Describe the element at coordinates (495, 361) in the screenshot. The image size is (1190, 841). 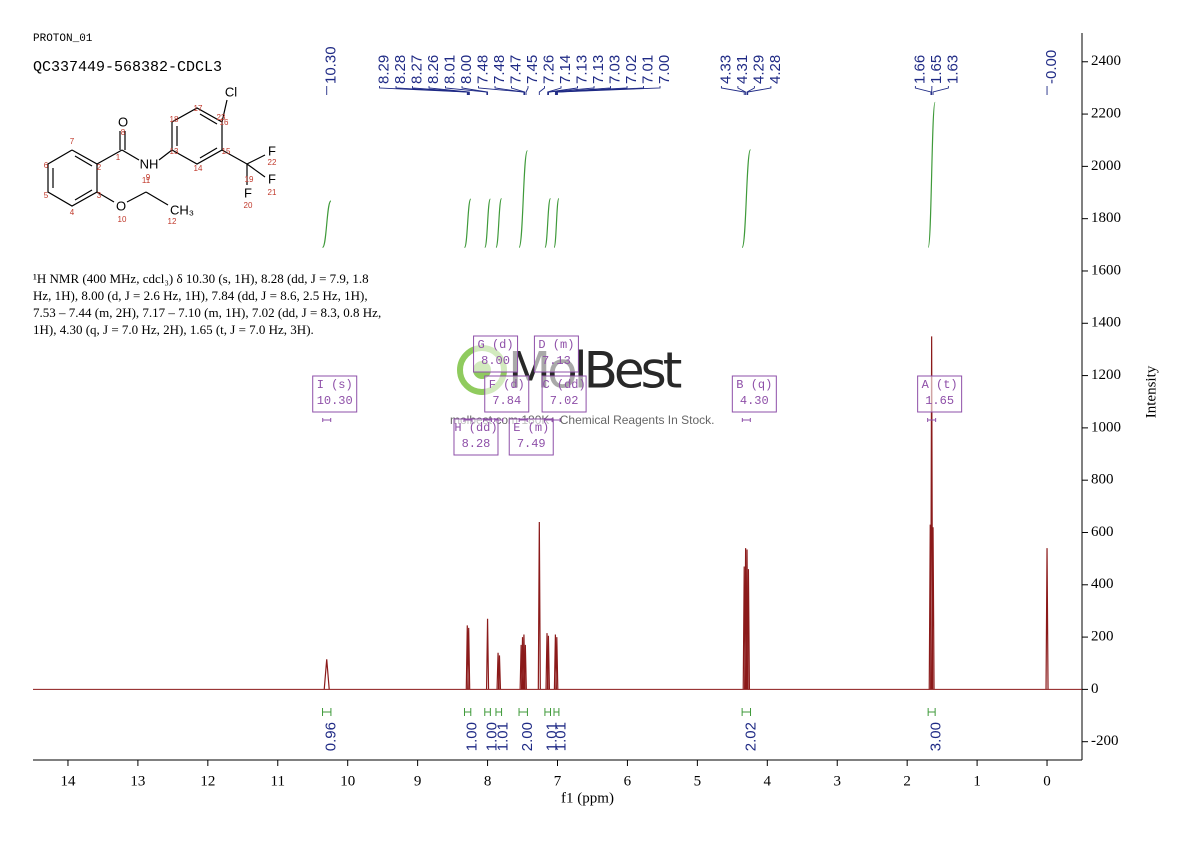
I see `multiplet-shift: 8.00` at that location.